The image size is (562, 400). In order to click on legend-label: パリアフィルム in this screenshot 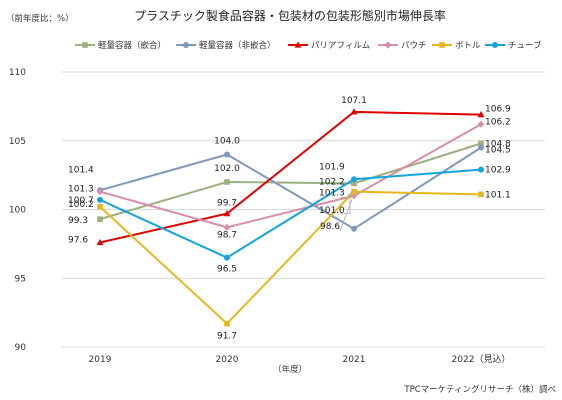, I will do `click(340, 46)`.